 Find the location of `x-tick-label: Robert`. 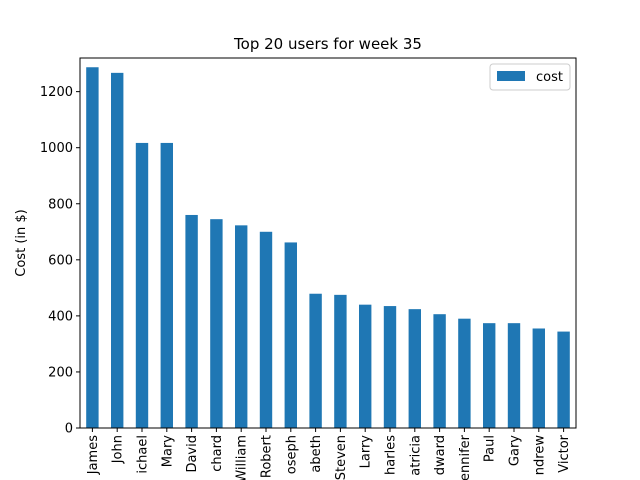

x-tick-label: Robert is located at coordinates (267, 456).